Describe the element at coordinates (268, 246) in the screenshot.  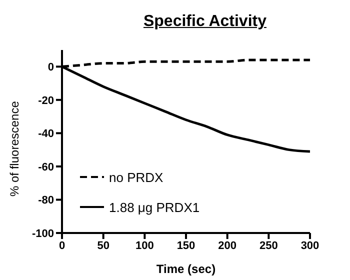
I see `x-tick-label: 250` at that location.